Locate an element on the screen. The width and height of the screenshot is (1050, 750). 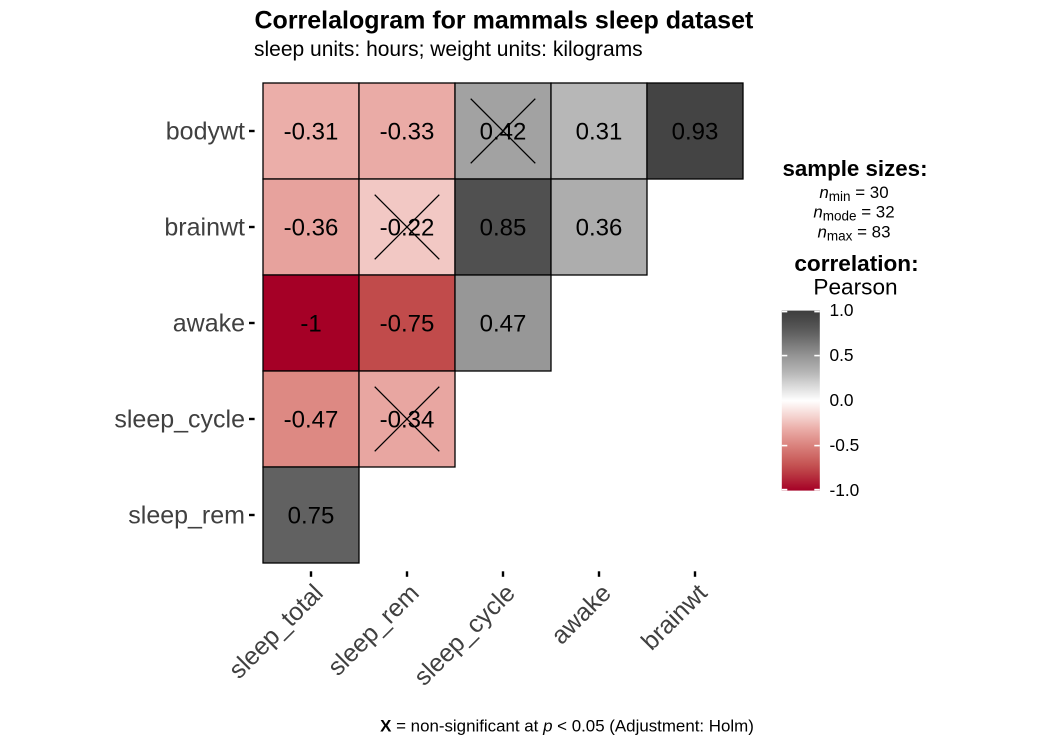
svg-text: -0.22 is located at coordinates (407, 228).